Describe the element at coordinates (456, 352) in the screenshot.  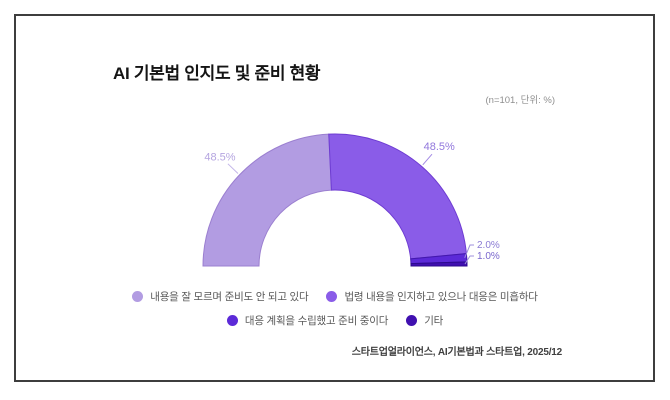
I see `source-citation: 스타트업얼라이언스, AI기본법과 스타트업, 2025/12` at that location.